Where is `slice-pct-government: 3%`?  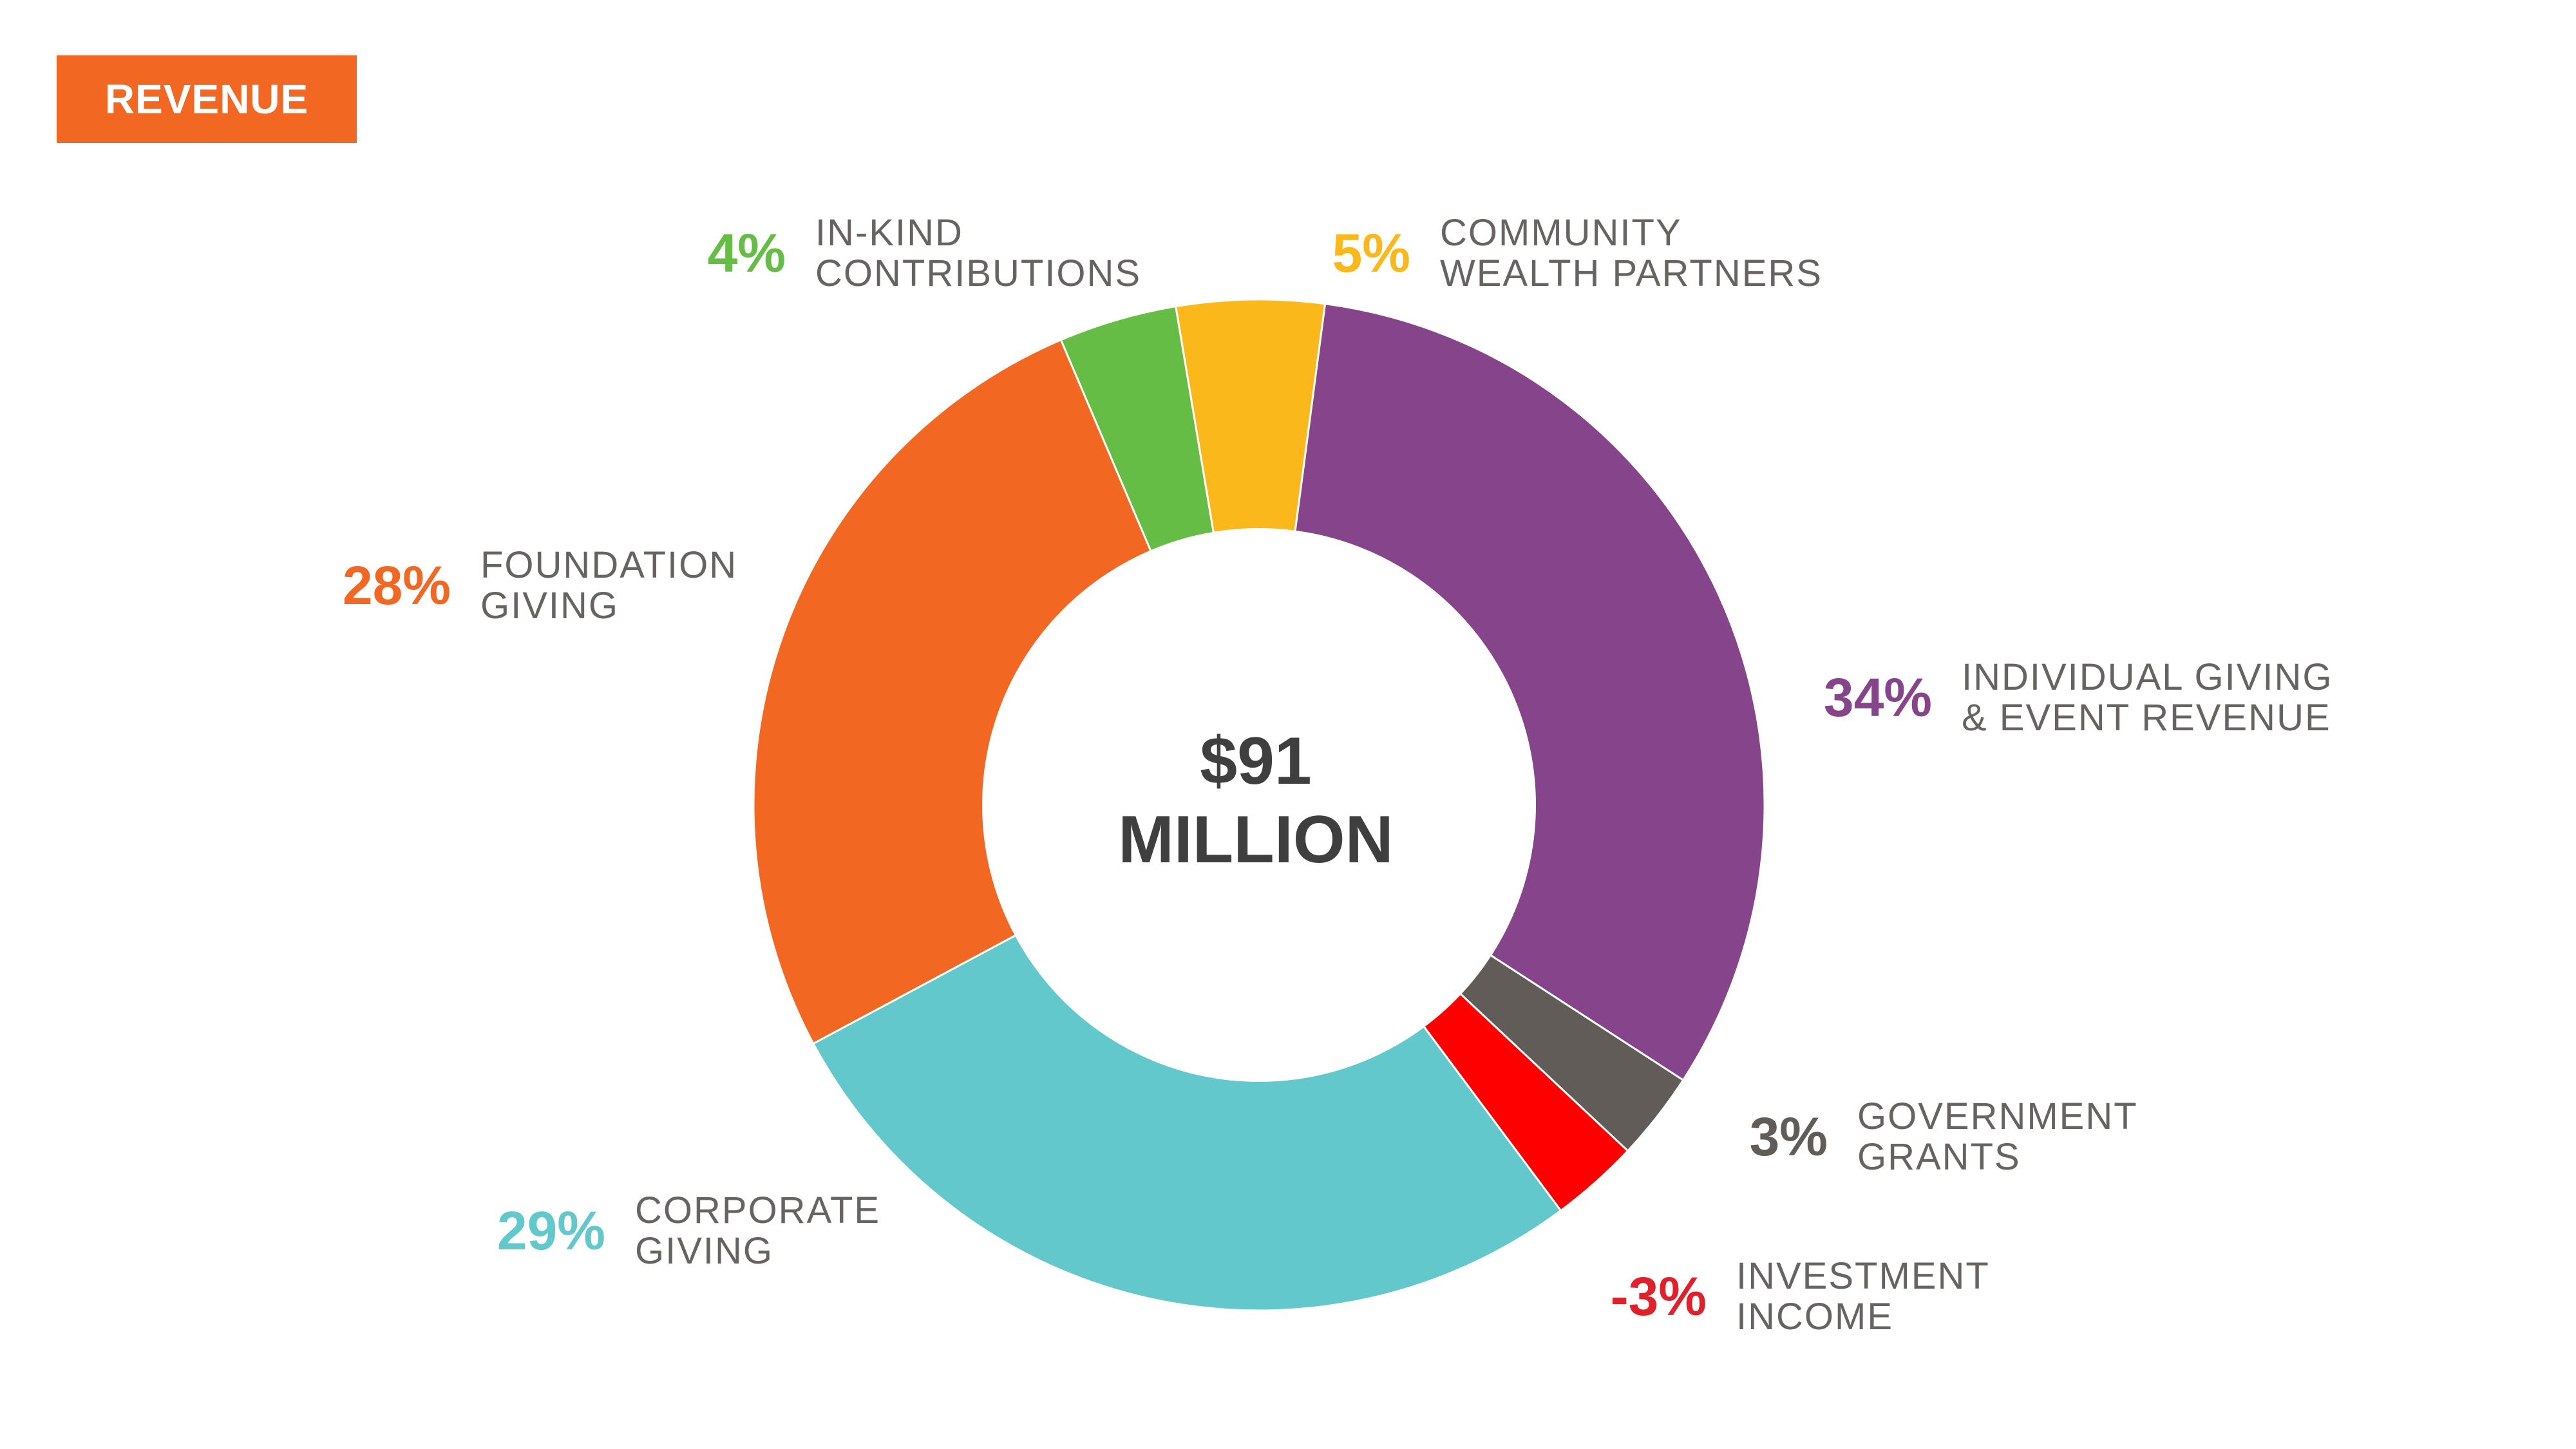 slice-pct-government: 3% is located at coordinates (1789, 1136).